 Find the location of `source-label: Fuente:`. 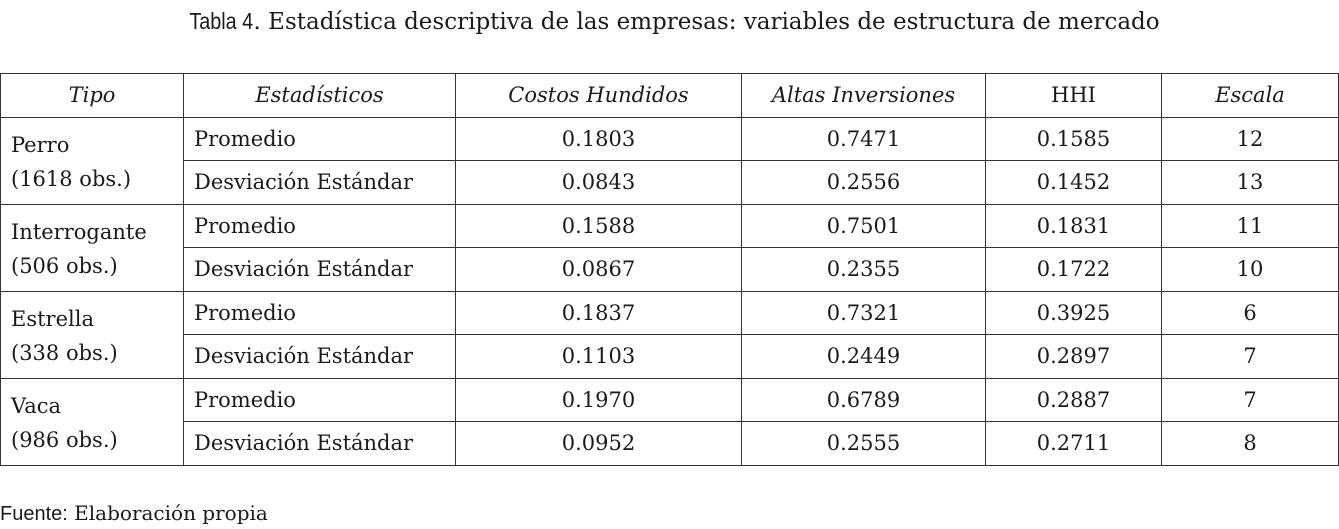

source-label: Fuente: is located at coordinates (34, 514).